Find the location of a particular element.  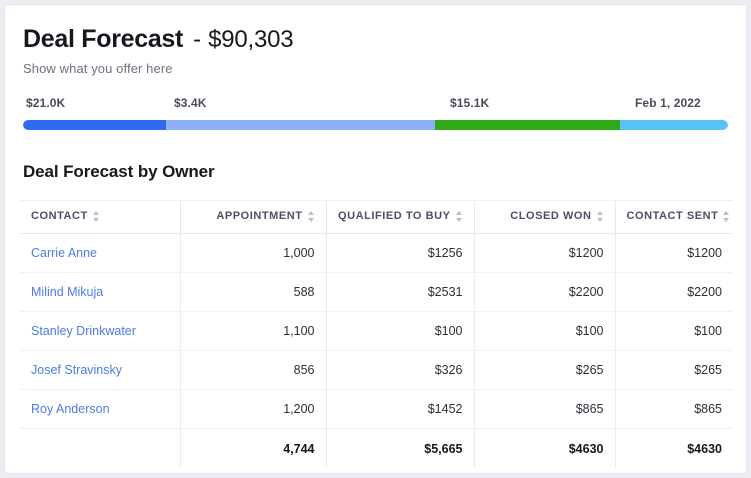

forecast-bar-label-2: $15.1K is located at coordinates (470, 103).